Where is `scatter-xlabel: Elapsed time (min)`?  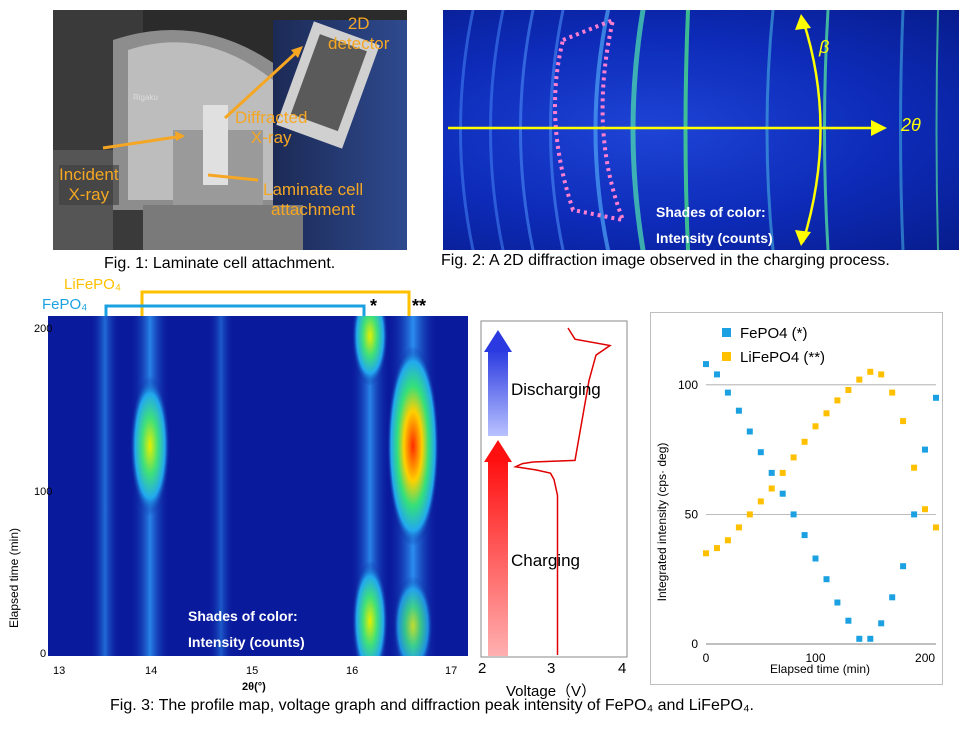 scatter-xlabel: Elapsed time (min) is located at coordinates (820, 669).